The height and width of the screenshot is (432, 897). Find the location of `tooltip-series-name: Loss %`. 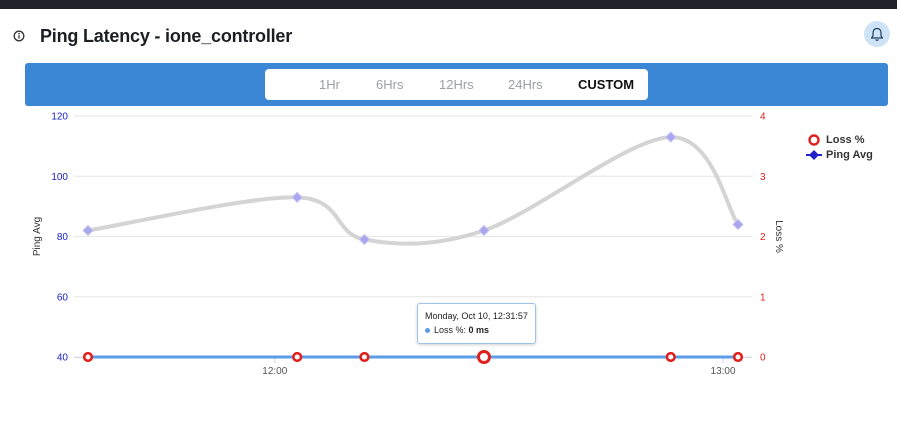

tooltip-series-name: Loss % is located at coordinates (449, 330).